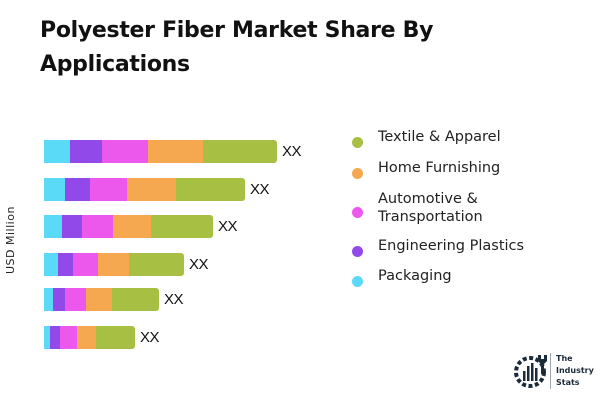 This screenshot has width=600, height=400. What do you see at coordinates (554, 371) in the screenshot?
I see `brand-logo: The Industry Stats` at bounding box center [554, 371].